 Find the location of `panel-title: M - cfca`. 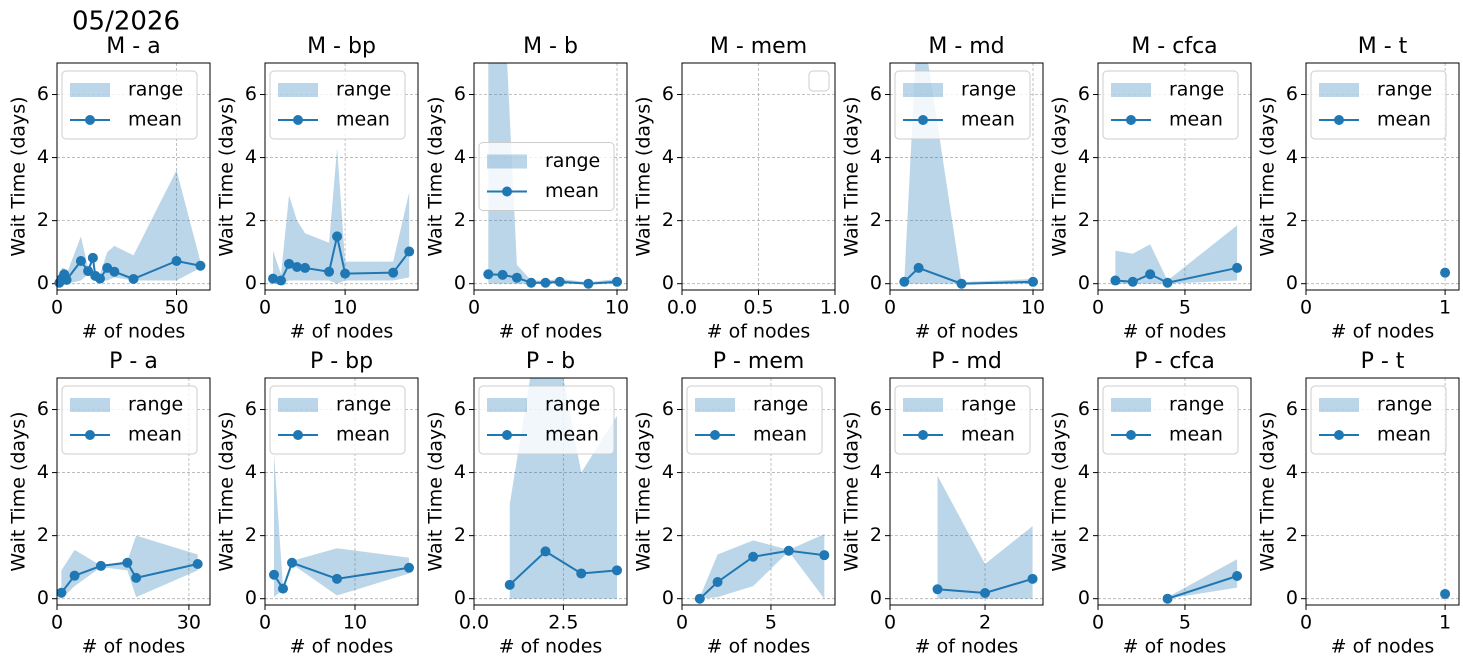

panel-title: M - cfca is located at coordinates (1174, 46).